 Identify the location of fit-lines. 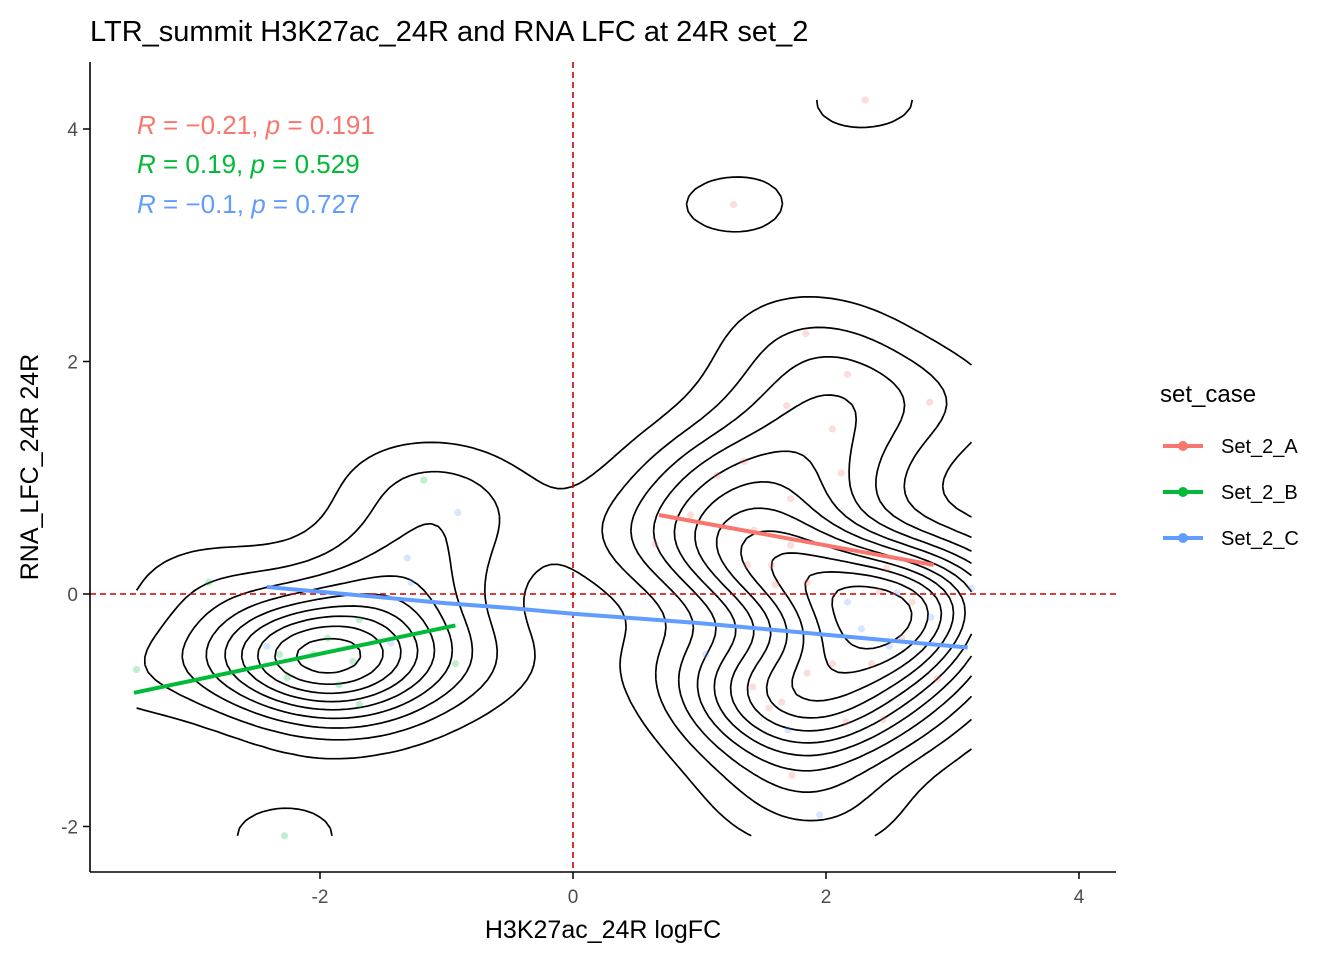
(550, 604).